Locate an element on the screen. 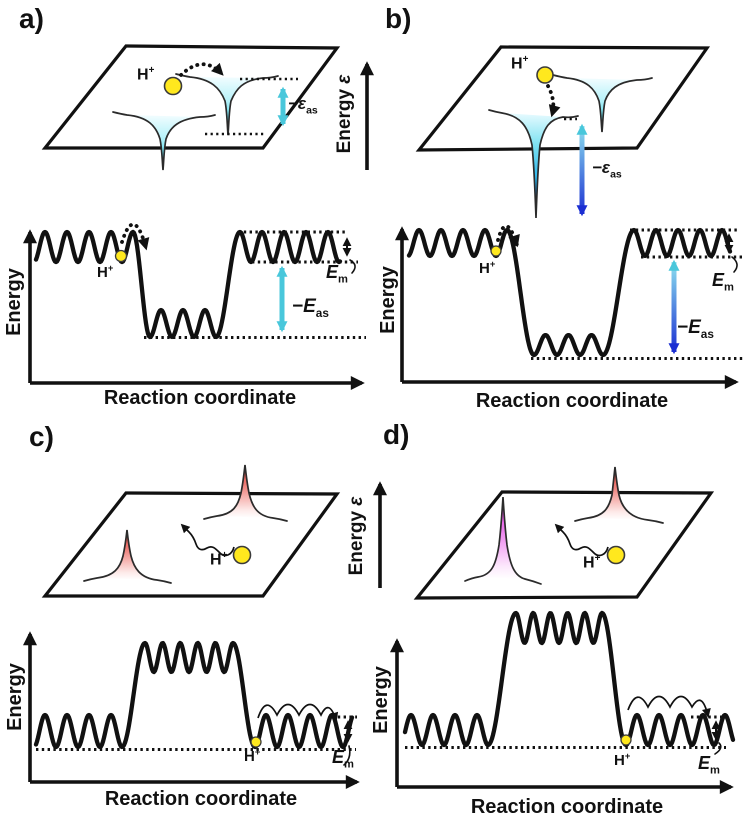 The image size is (748, 820). surface-energy-axis-row2 is located at coordinates (380, 534).